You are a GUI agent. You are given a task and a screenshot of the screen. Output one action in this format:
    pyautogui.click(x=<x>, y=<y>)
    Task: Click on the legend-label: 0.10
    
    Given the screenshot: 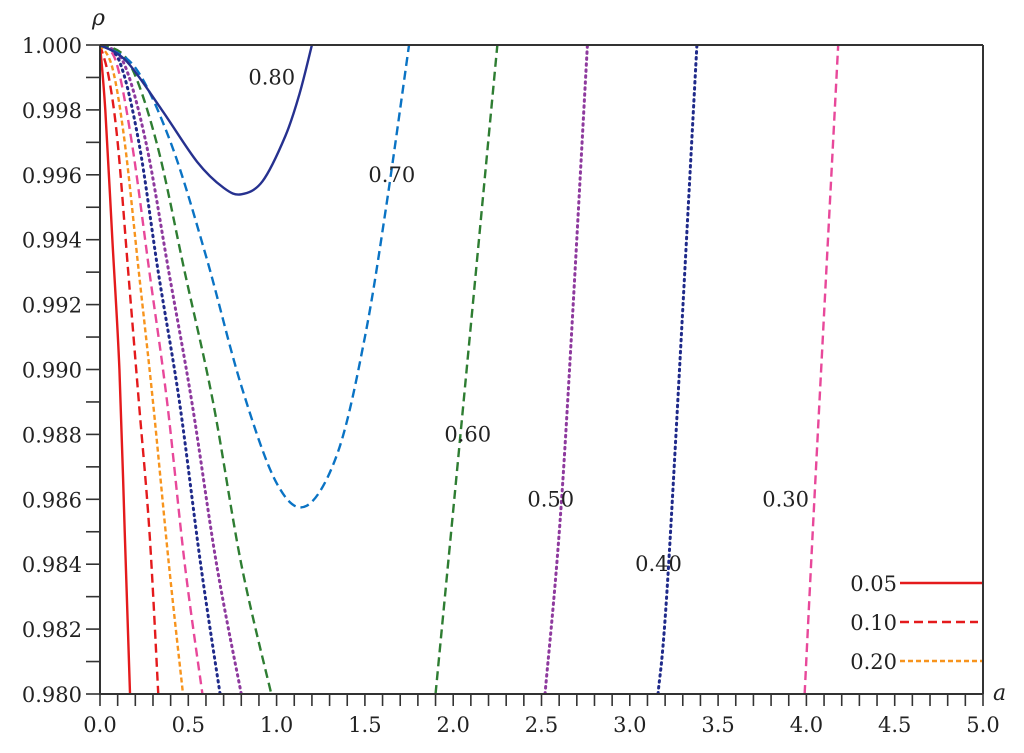 What is the action you would take?
    pyautogui.click(x=873, y=623)
    